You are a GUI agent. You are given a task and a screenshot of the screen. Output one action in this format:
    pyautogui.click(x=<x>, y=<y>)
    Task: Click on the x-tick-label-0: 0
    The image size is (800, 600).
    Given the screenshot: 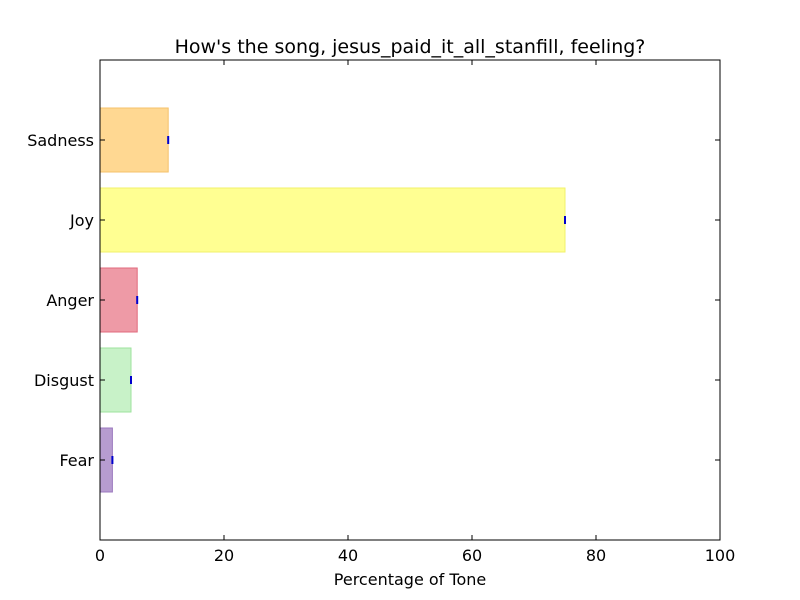 What is the action you would take?
    pyautogui.click(x=100, y=555)
    